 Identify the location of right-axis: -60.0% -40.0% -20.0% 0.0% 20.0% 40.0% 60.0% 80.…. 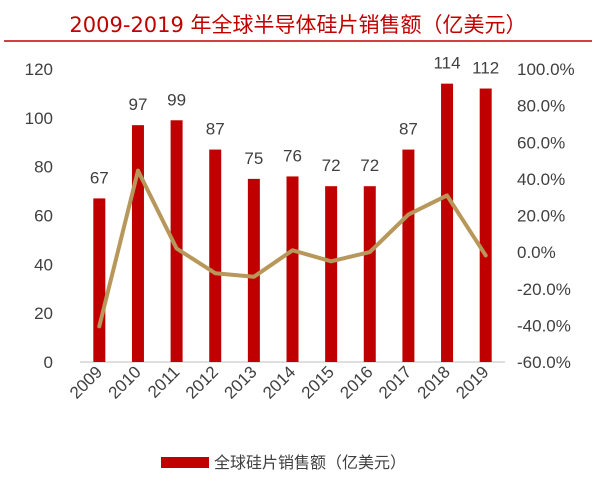
(546, 216).